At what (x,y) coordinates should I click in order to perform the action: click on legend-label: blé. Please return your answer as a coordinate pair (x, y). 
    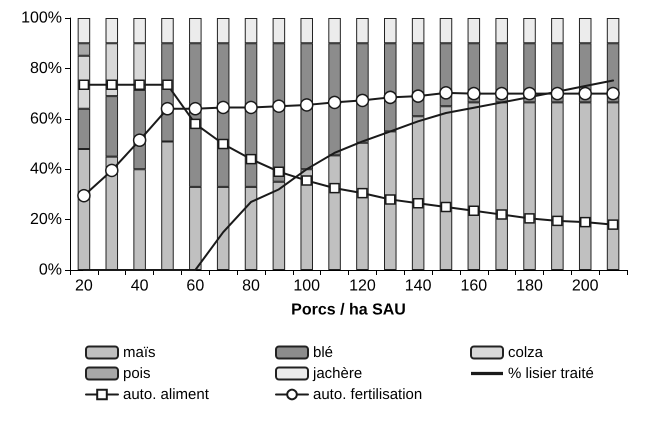
    Looking at the image, I should click on (323, 352).